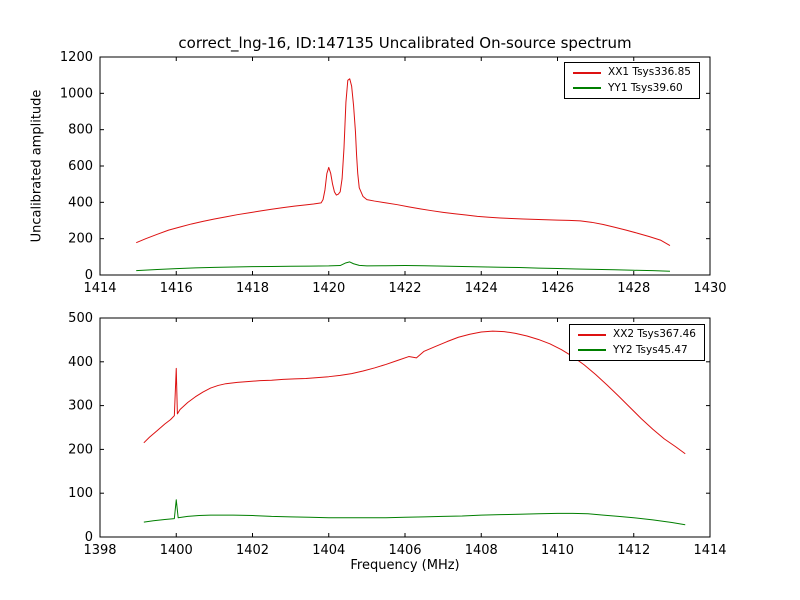 Image resolution: width=800 pixels, height=600 pixels. Describe the element at coordinates (414, 512) in the screenshot. I see `series-line-yy2` at that location.